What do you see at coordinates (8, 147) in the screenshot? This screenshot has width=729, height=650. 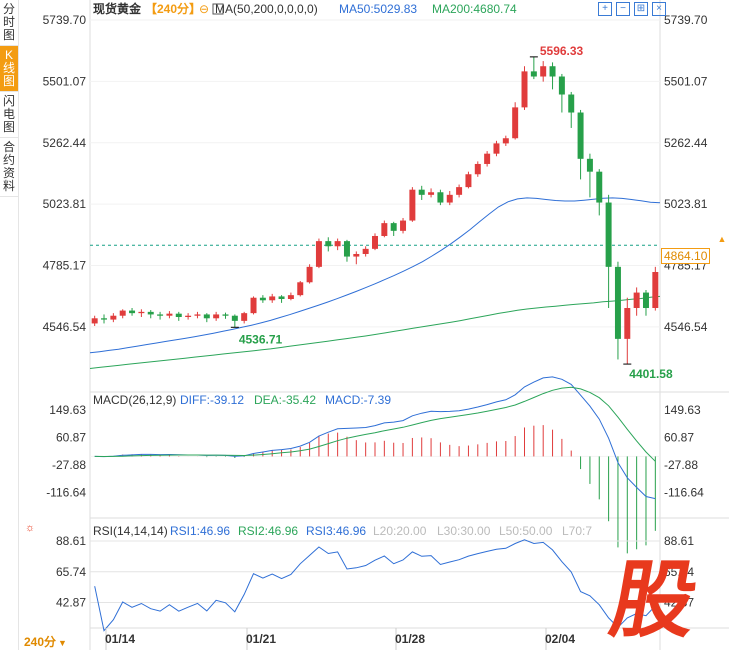 I see `sidebar-tab-char: 合` at bounding box center [8, 147].